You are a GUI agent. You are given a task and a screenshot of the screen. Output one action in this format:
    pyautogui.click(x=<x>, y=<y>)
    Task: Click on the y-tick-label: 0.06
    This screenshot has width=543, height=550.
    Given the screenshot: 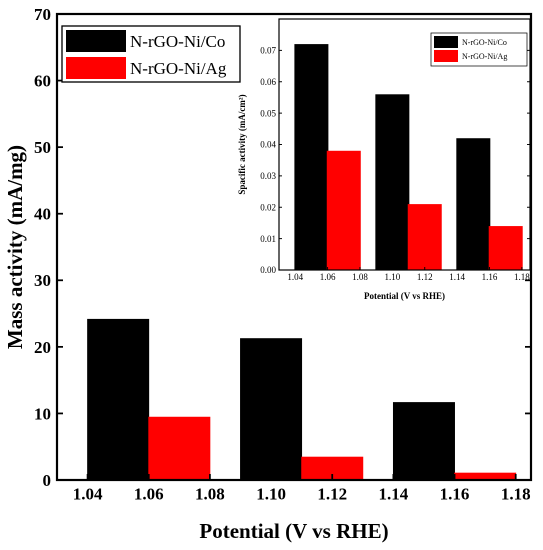 What is the action you would take?
    pyautogui.click(x=268, y=82)
    